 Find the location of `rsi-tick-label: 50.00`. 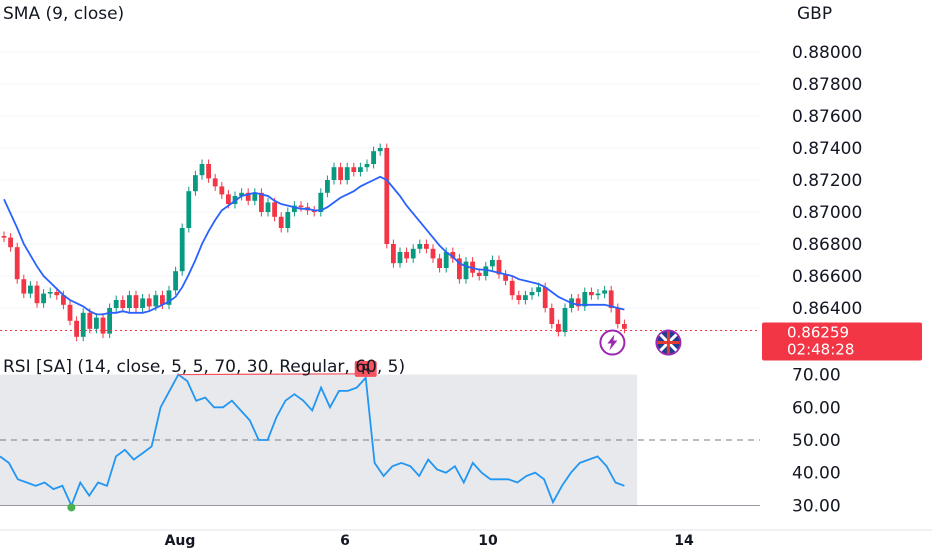

rsi-tick-label: 50.00 is located at coordinates (816, 441).